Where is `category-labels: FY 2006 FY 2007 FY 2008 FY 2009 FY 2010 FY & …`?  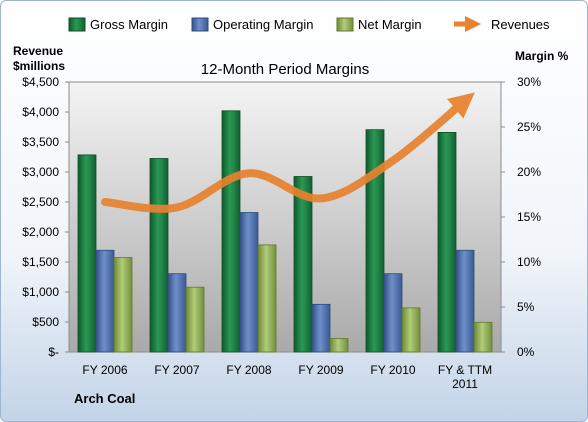 category-labels: FY 2006 FY 2007 FY 2008 FY 2009 FY 2010 FY & … is located at coordinates (287, 377).